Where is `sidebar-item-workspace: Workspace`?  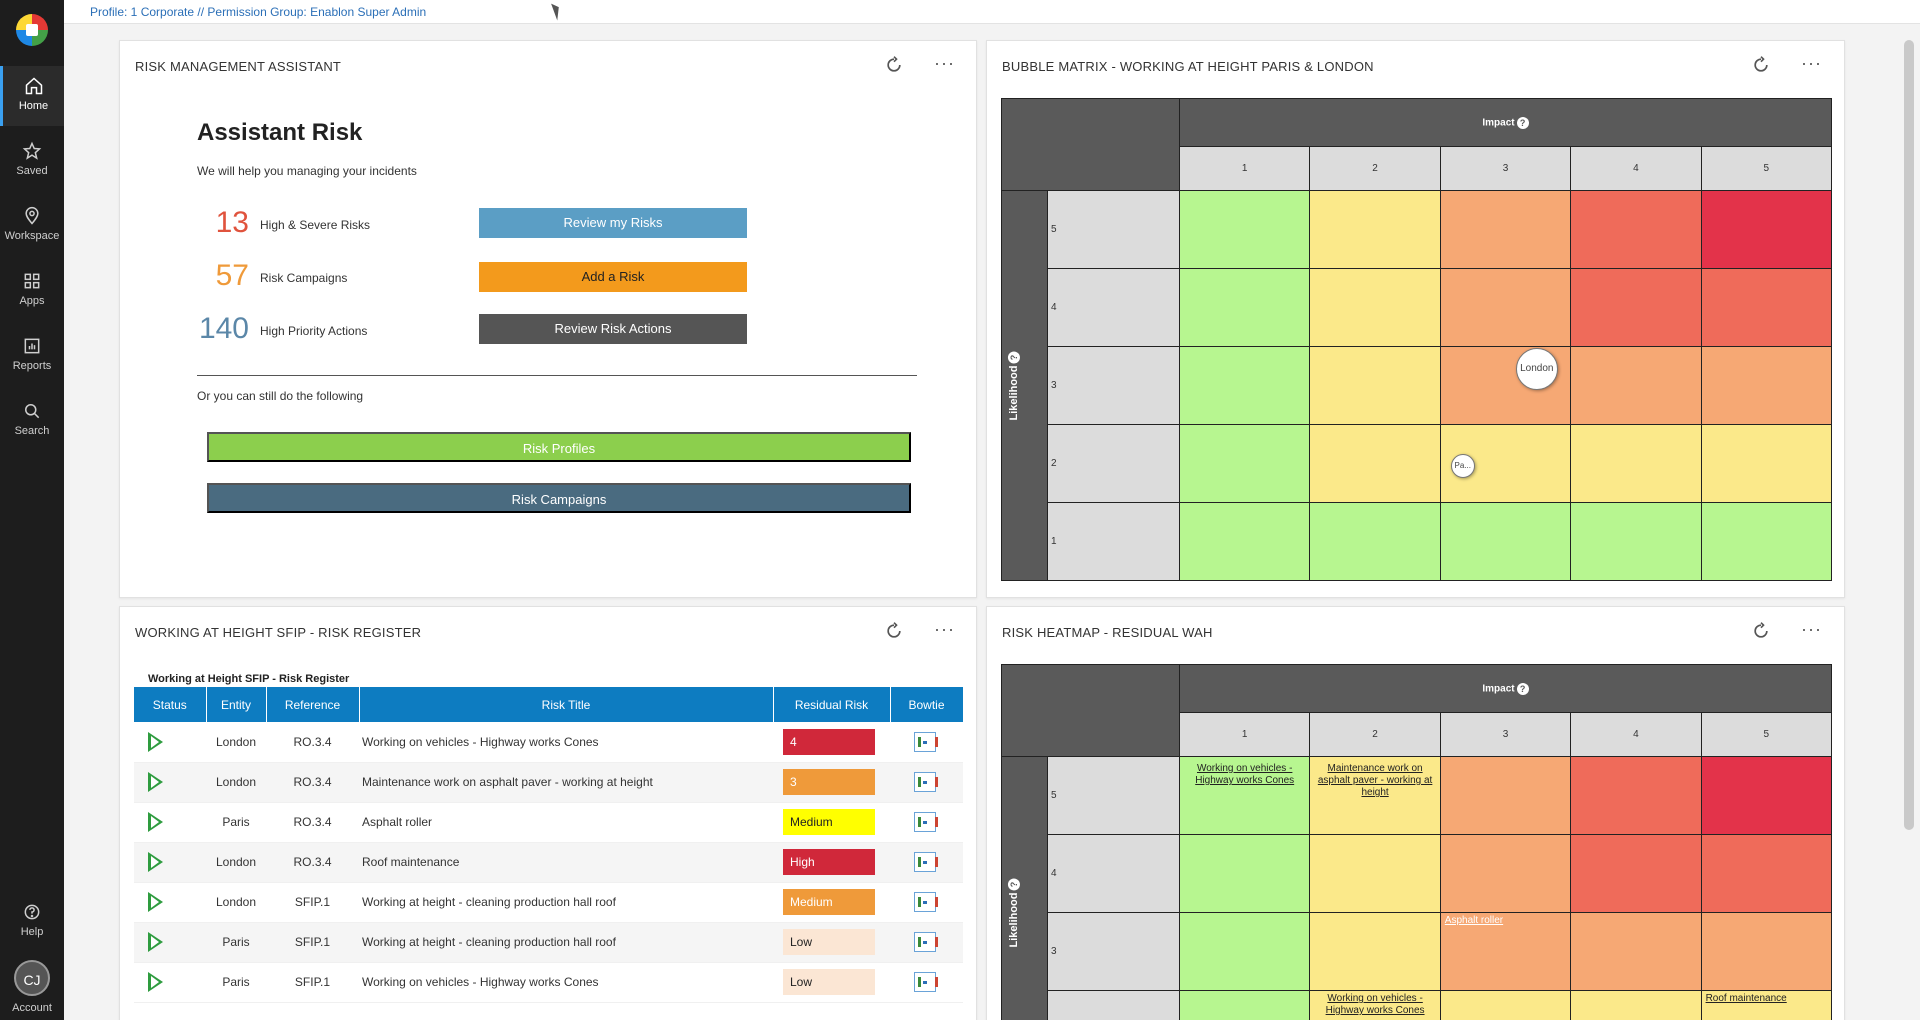 sidebar-item-workspace: Workspace is located at coordinates (32, 226).